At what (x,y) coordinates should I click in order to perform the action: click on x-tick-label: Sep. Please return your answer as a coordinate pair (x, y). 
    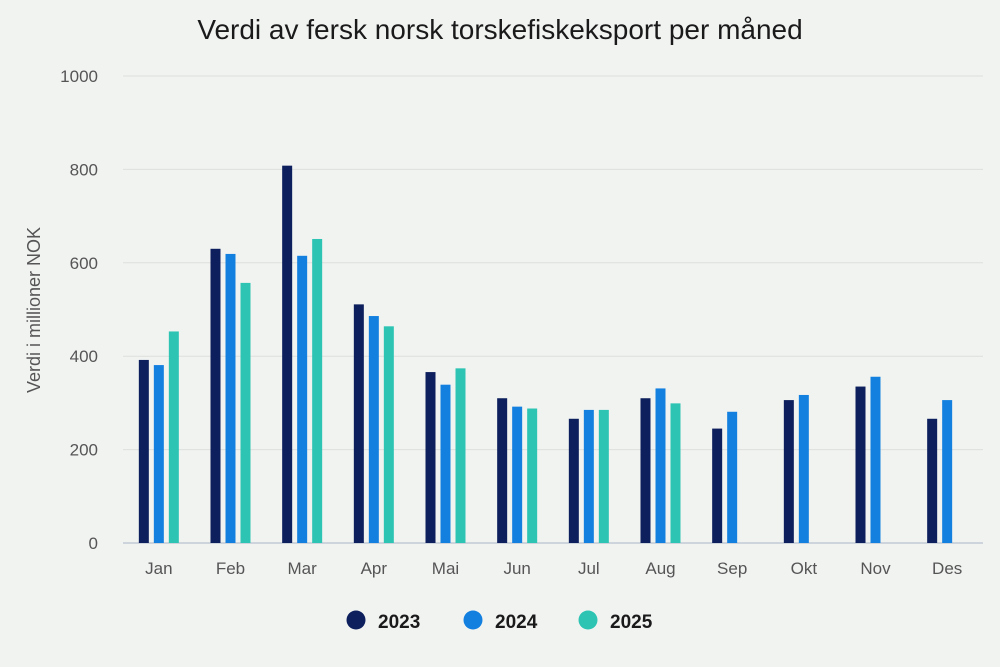
    Looking at the image, I should click on (732, 568).